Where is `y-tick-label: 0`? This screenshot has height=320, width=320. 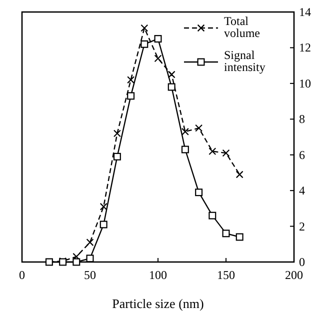 y-tick-label: 0 is located at coordinates (302, 262).